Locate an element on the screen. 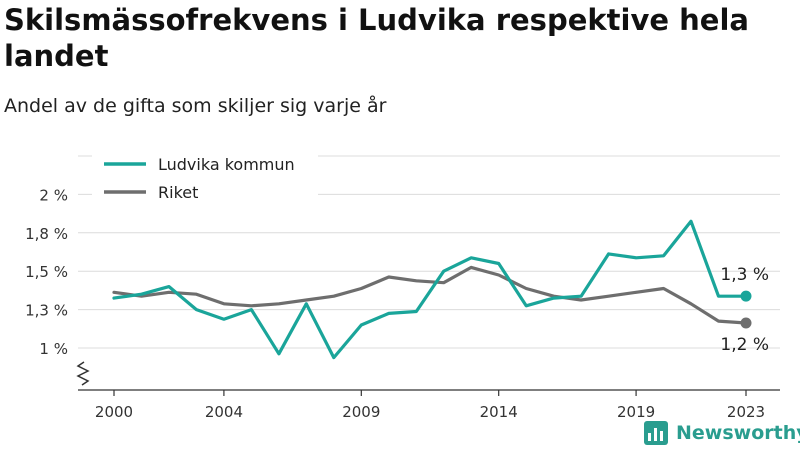  newsworthy-brand: Newsworthy is located at coordinates (722, 433).